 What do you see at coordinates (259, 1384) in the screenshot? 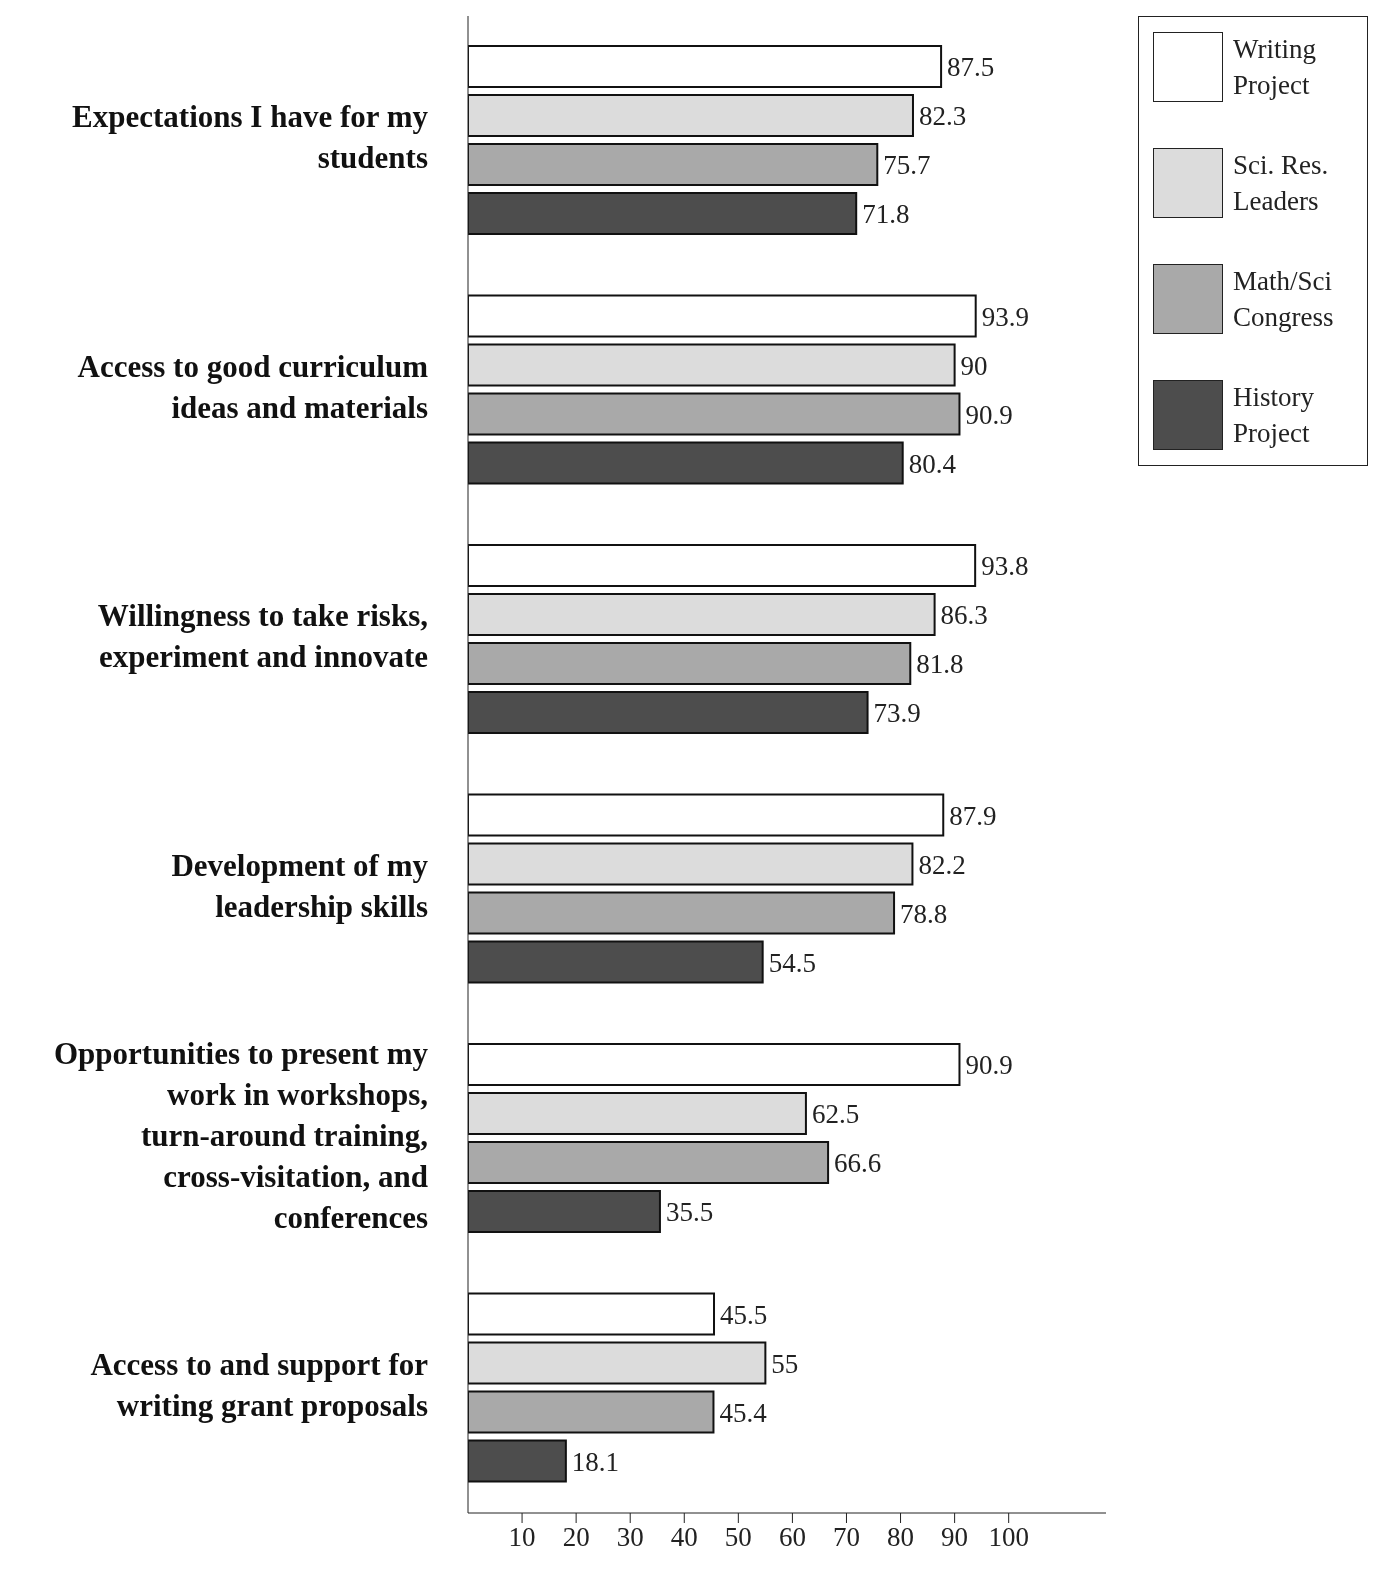
I see `y-tick-label: Access to and support for writing grant proposals` at bounding box center [259, 1384].